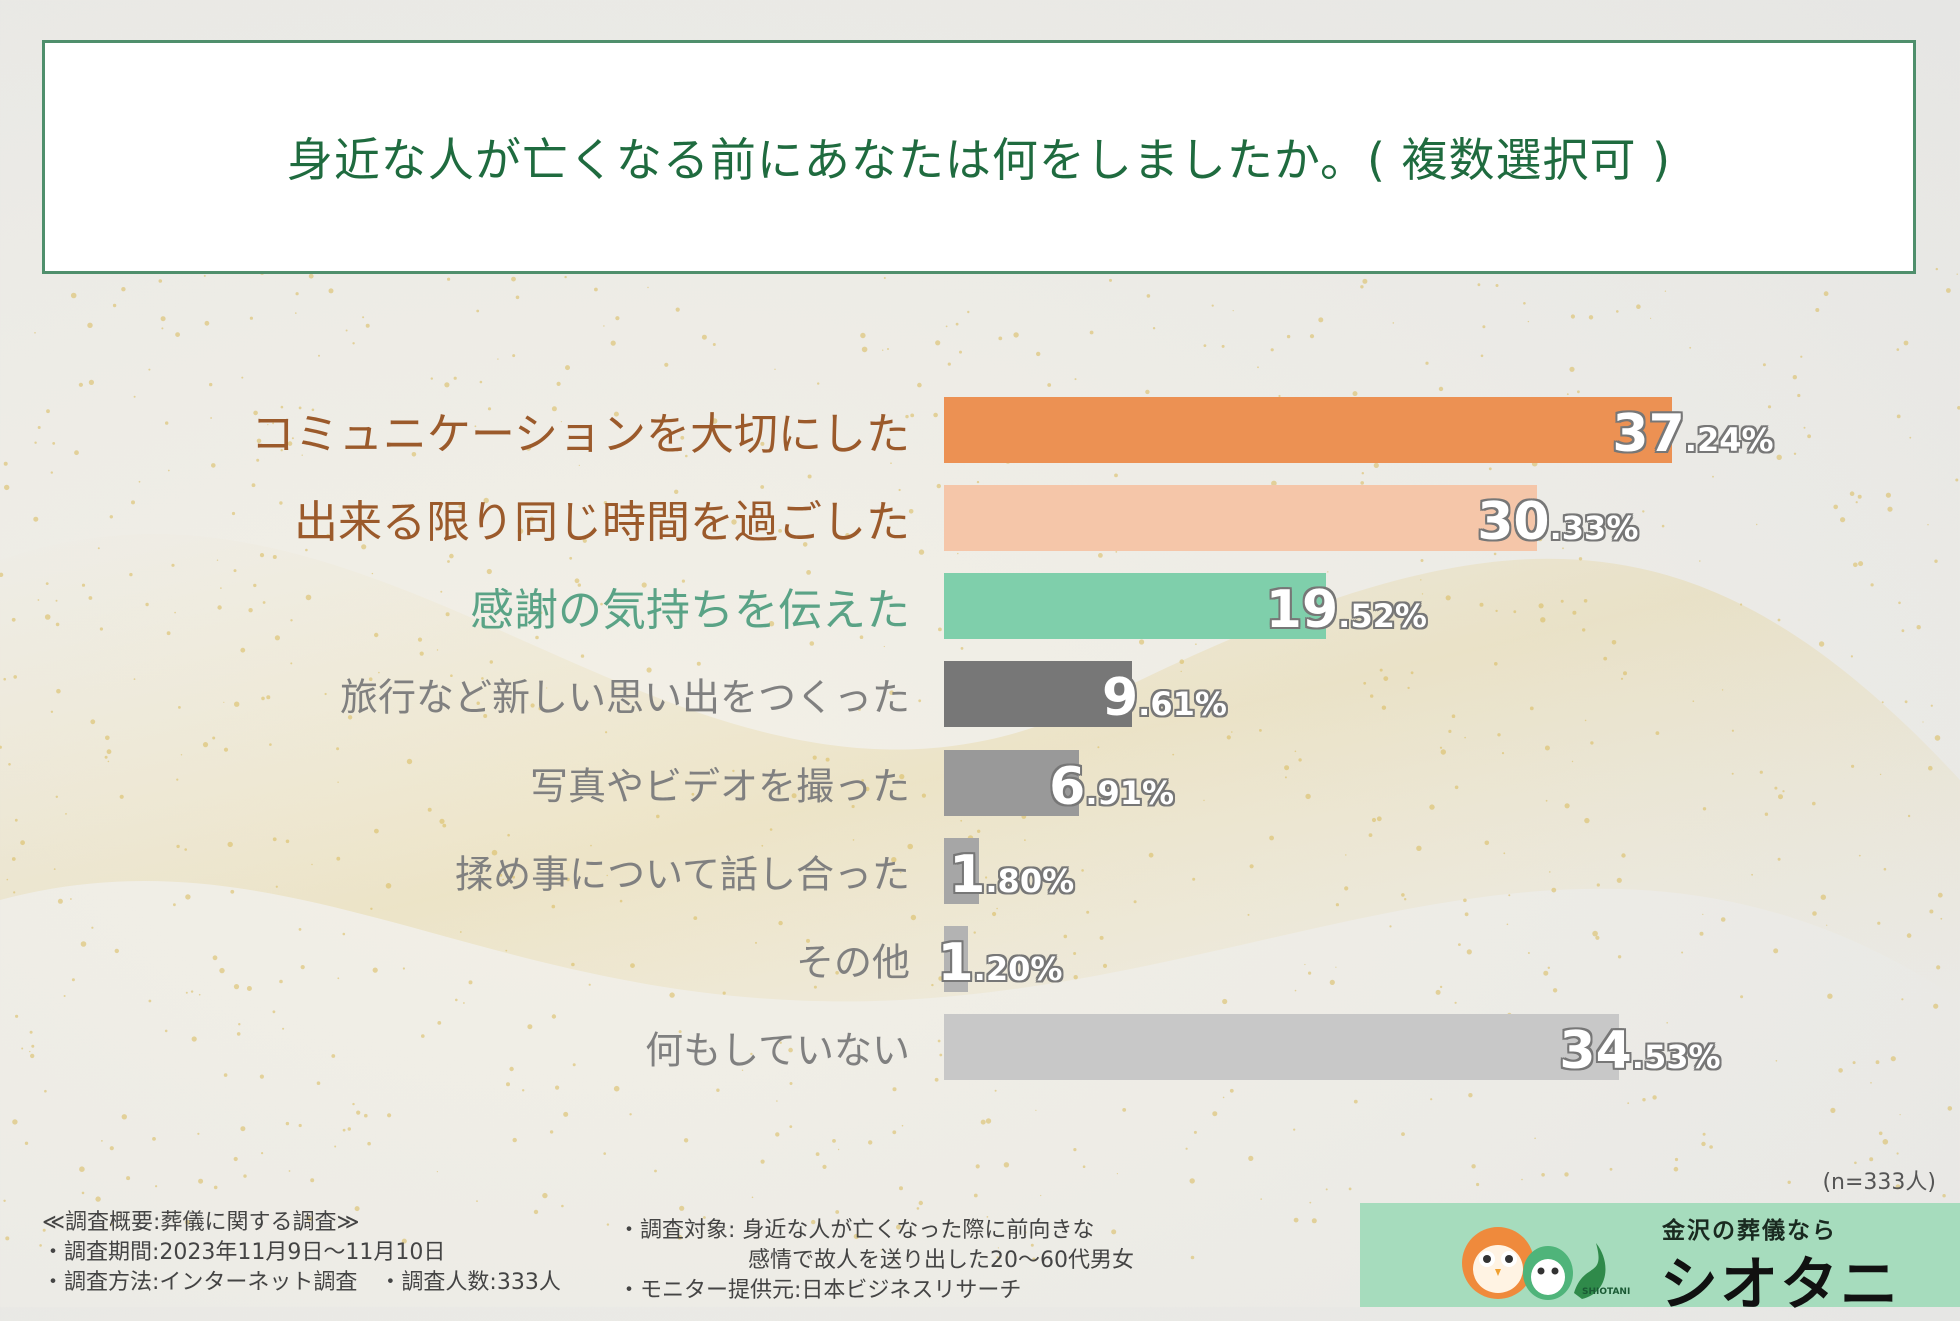  I want to click on owl-mascots-logo, so click(1534, 1263).